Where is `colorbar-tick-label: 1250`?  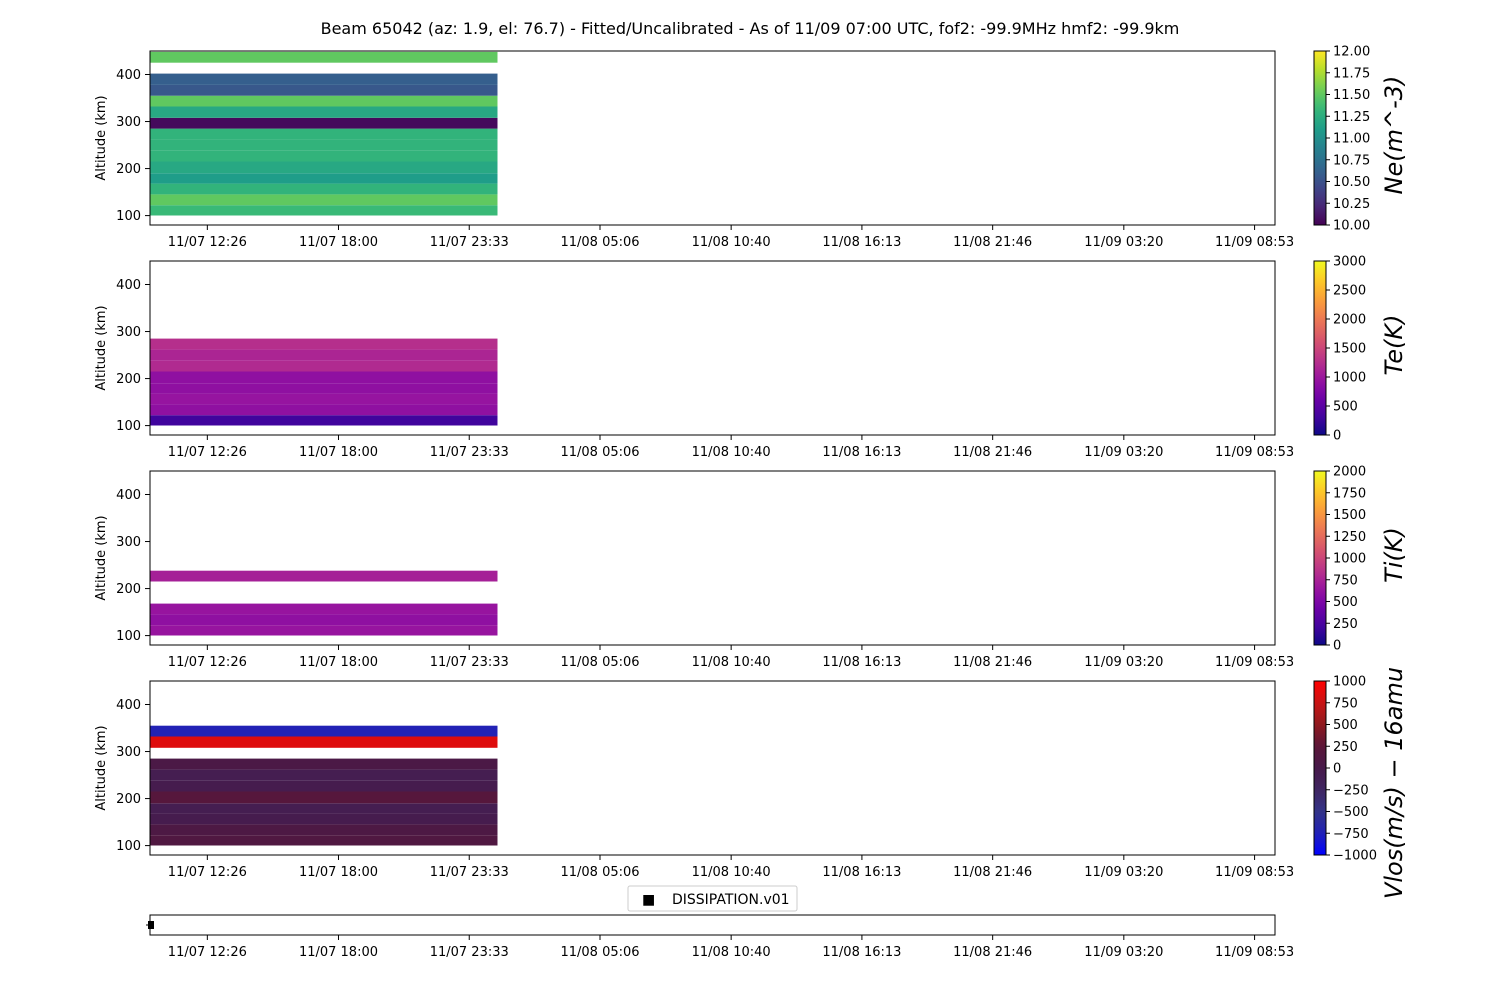 colorbar-tick-label: 1250 is located at coordinates (1349, 537).